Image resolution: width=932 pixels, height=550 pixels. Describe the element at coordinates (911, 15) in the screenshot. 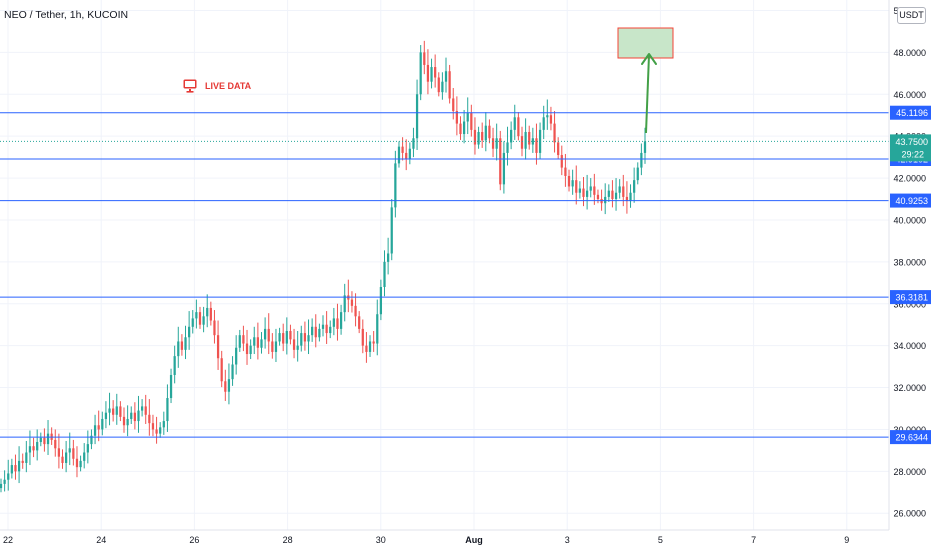

I see `currency-button: USDT` at that location.